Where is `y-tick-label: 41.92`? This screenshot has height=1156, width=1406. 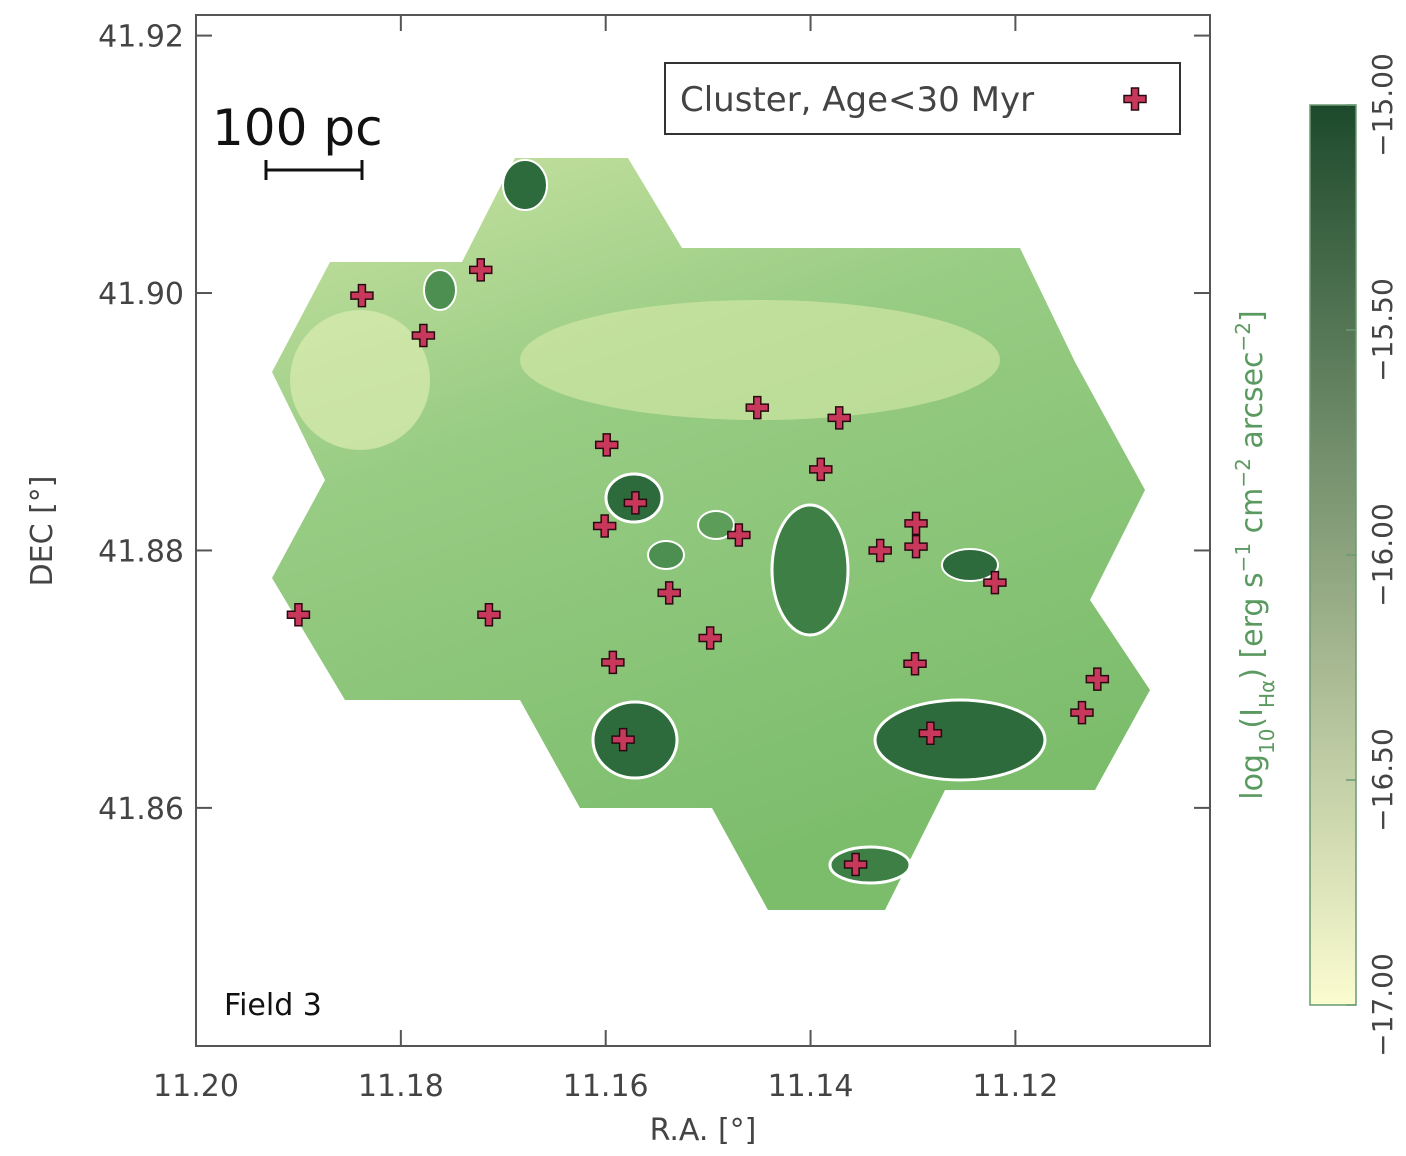
y-tick-label: 41.92 is located at coordinates (141, 37).